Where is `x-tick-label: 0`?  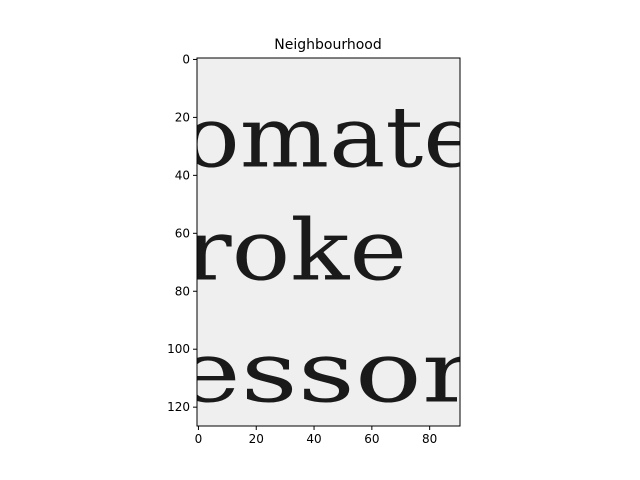
x-tick-label: 0 is located at coordinates (199, 439).